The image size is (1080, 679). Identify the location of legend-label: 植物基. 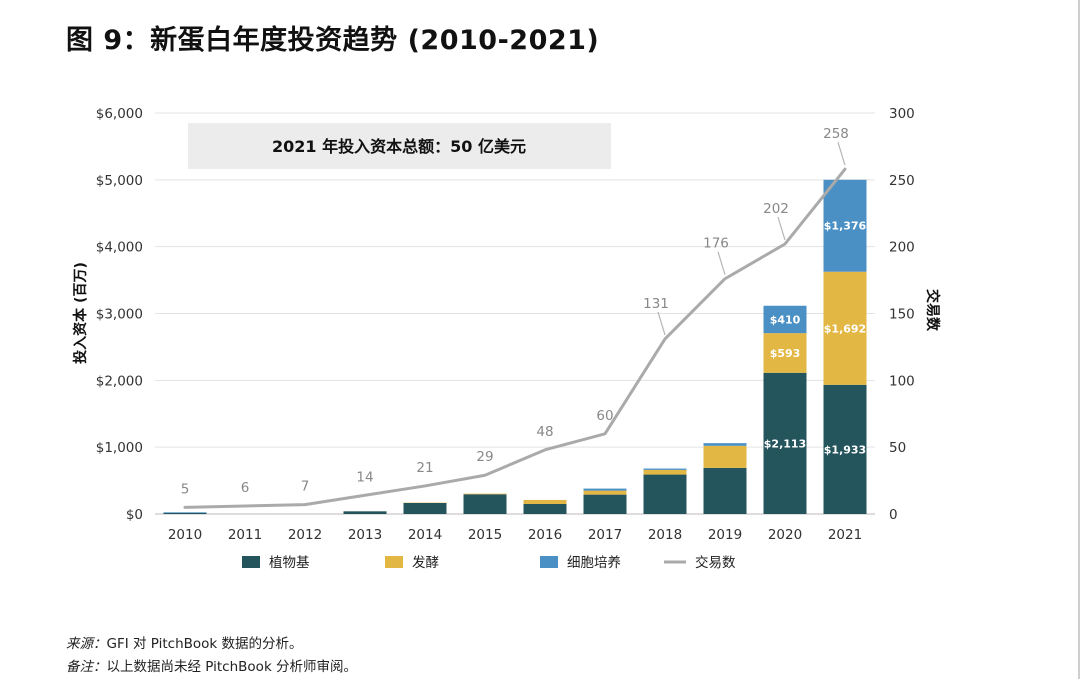
(289, 562).